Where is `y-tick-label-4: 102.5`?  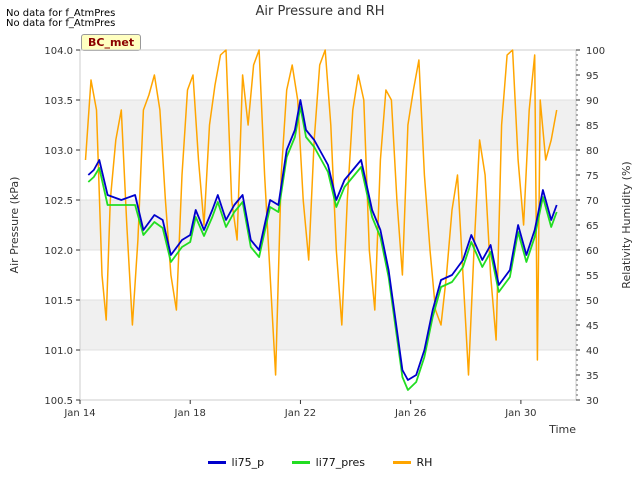
y-tick-label-4: 102.5 is located at coordinates (58, 201).